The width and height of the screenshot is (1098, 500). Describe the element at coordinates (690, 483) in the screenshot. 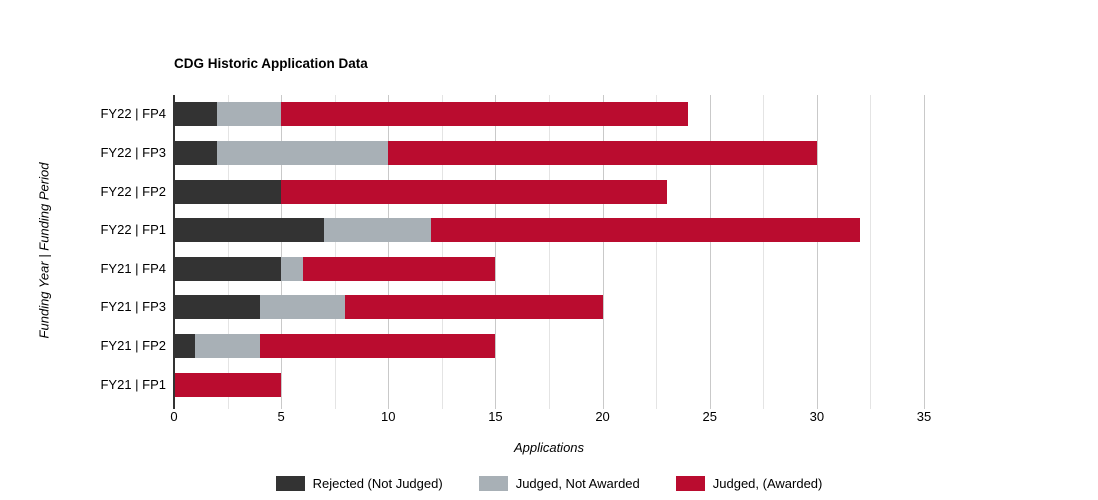

I see `legend-swatch-judged-awarded` at that location.